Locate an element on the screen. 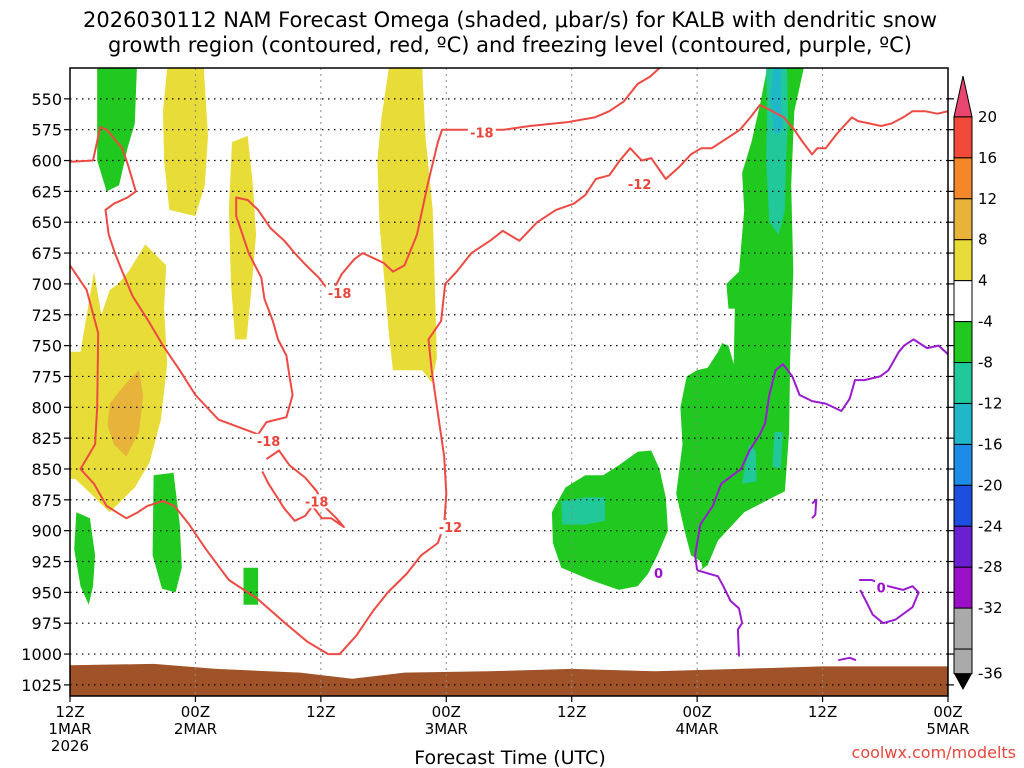 The height and width of the screenshot is (768, 1024). y-tick-label: 775 is located at coordinates (46, 376).